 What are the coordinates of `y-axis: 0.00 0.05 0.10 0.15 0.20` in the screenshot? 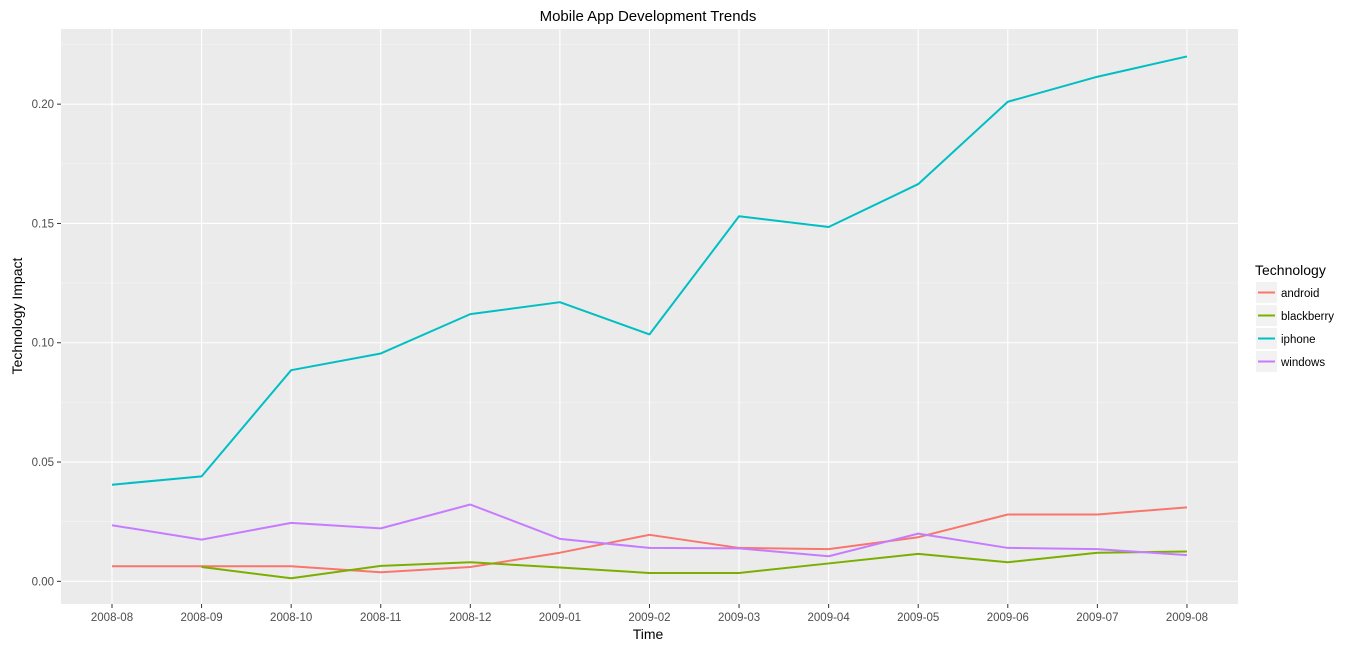 It's located at (46, 343).